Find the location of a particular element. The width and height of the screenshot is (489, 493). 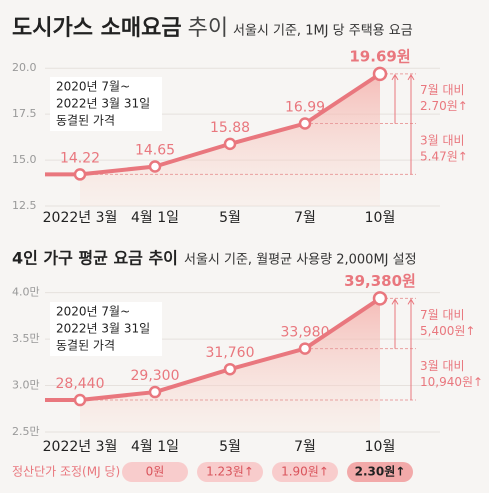

footer-item: 0원 is located at coordinates (155, 472).